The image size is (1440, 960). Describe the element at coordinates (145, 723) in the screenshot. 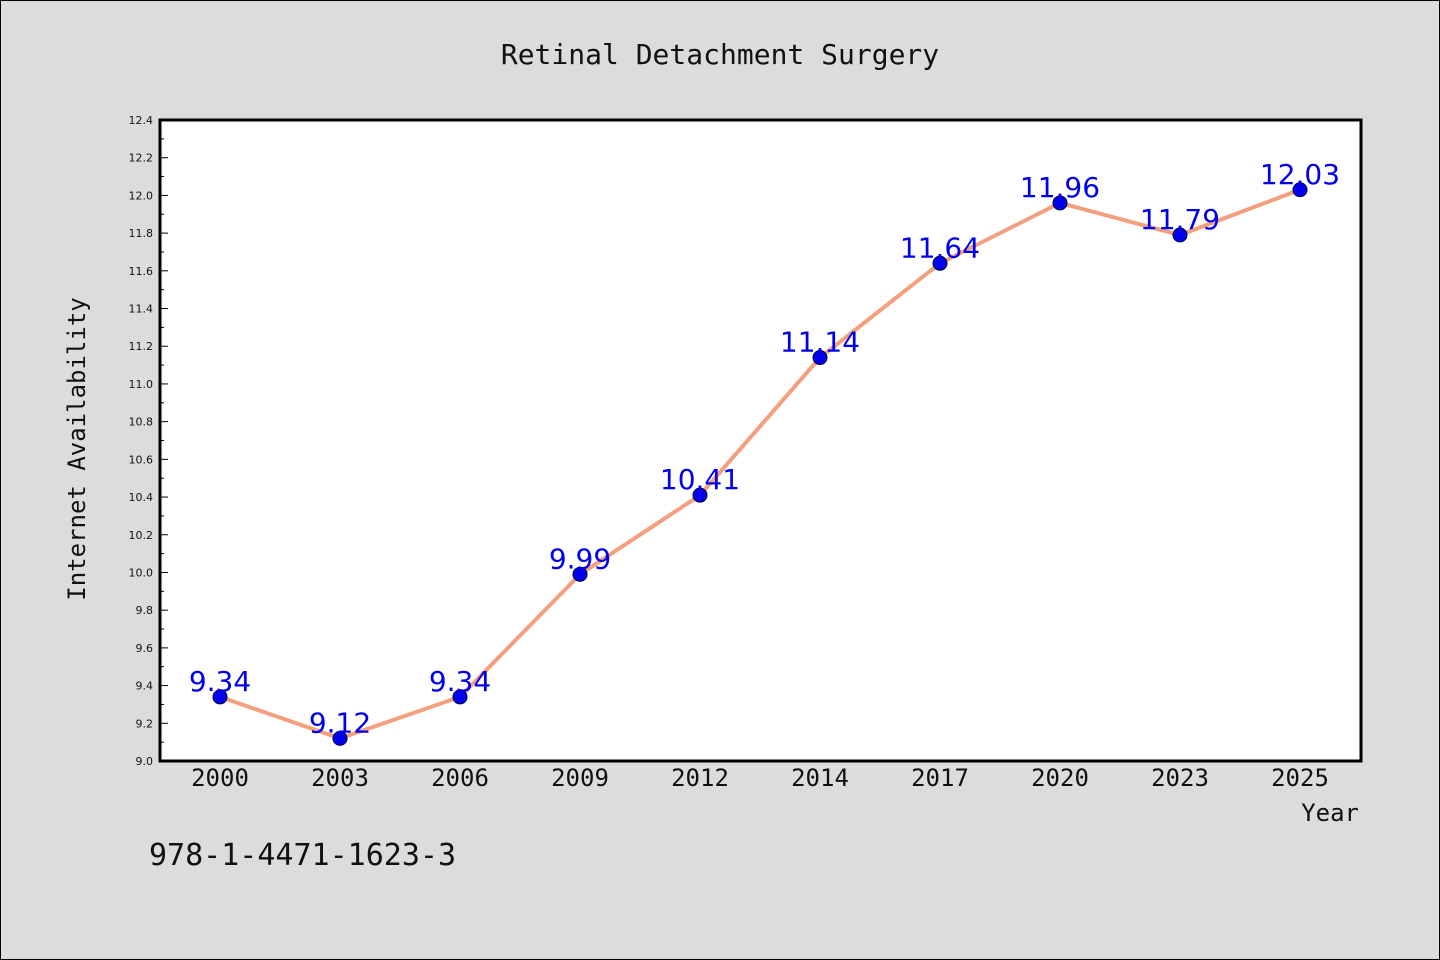

I see `y-tick-label: 9.2` at that location.